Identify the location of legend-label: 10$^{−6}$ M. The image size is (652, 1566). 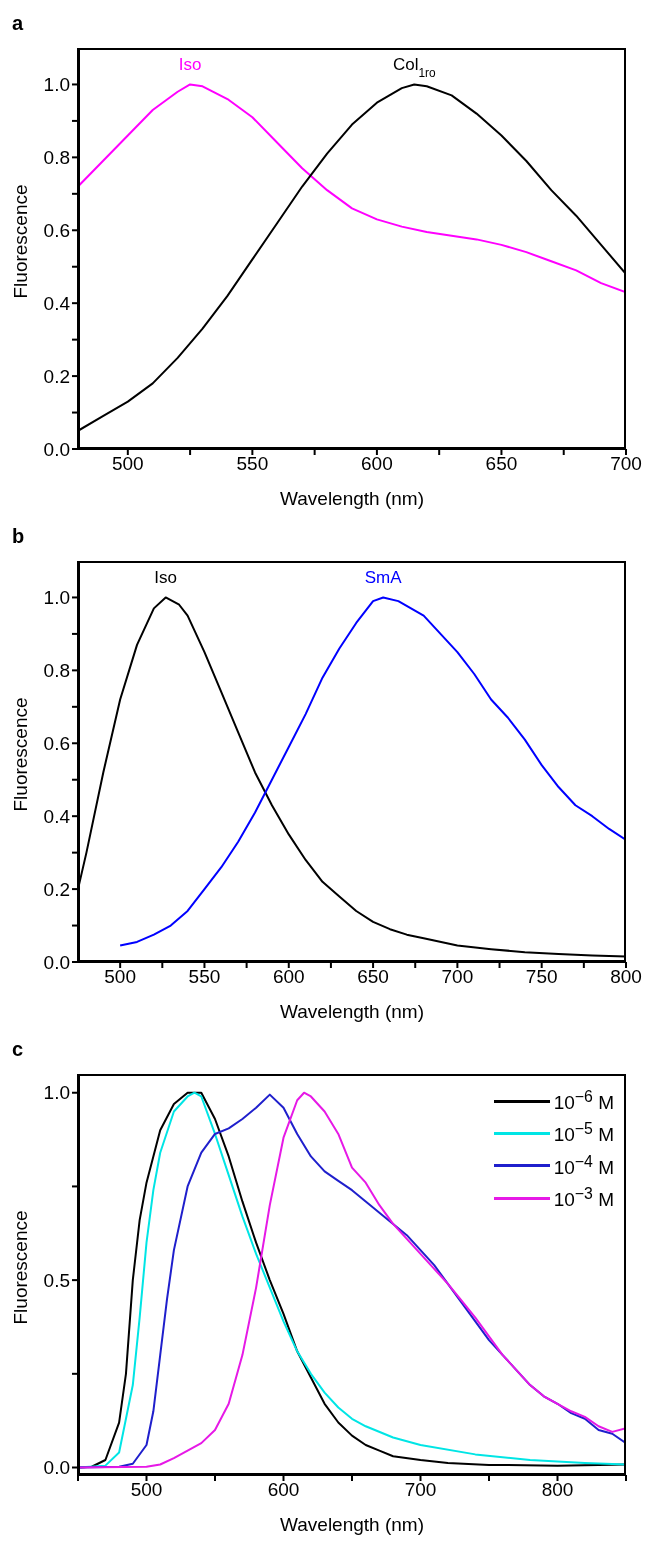
(583, 1101).